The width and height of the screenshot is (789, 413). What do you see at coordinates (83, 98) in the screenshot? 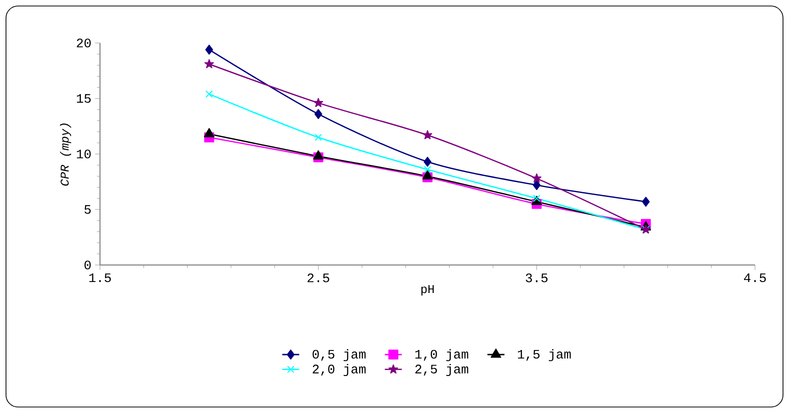
I see `y-tick-label: 15` at bounding box center [83, 98].